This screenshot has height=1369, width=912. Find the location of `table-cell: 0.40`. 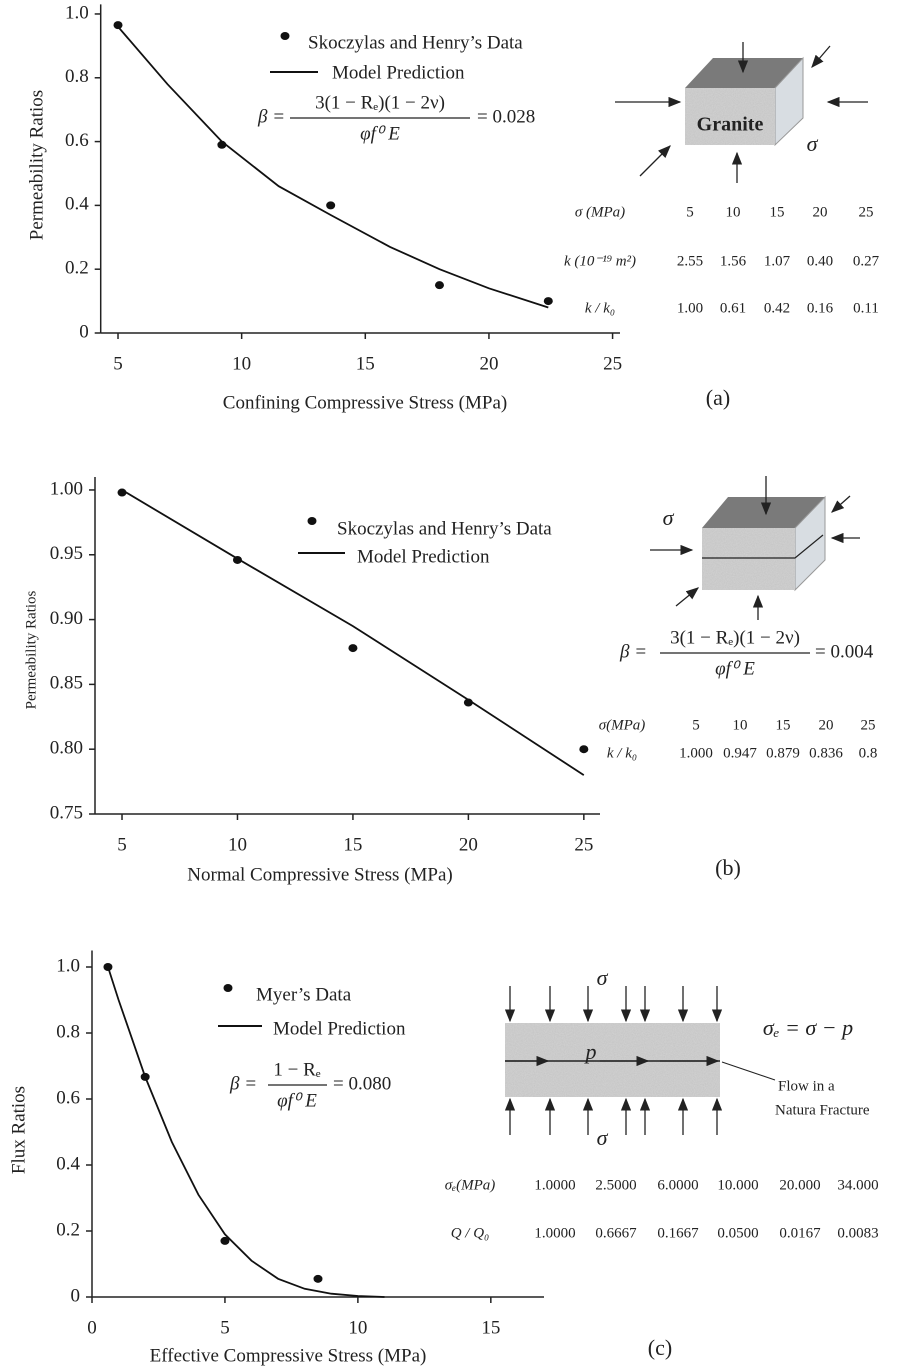

table-cell: 0.40 is located at coordinates (820, 261).